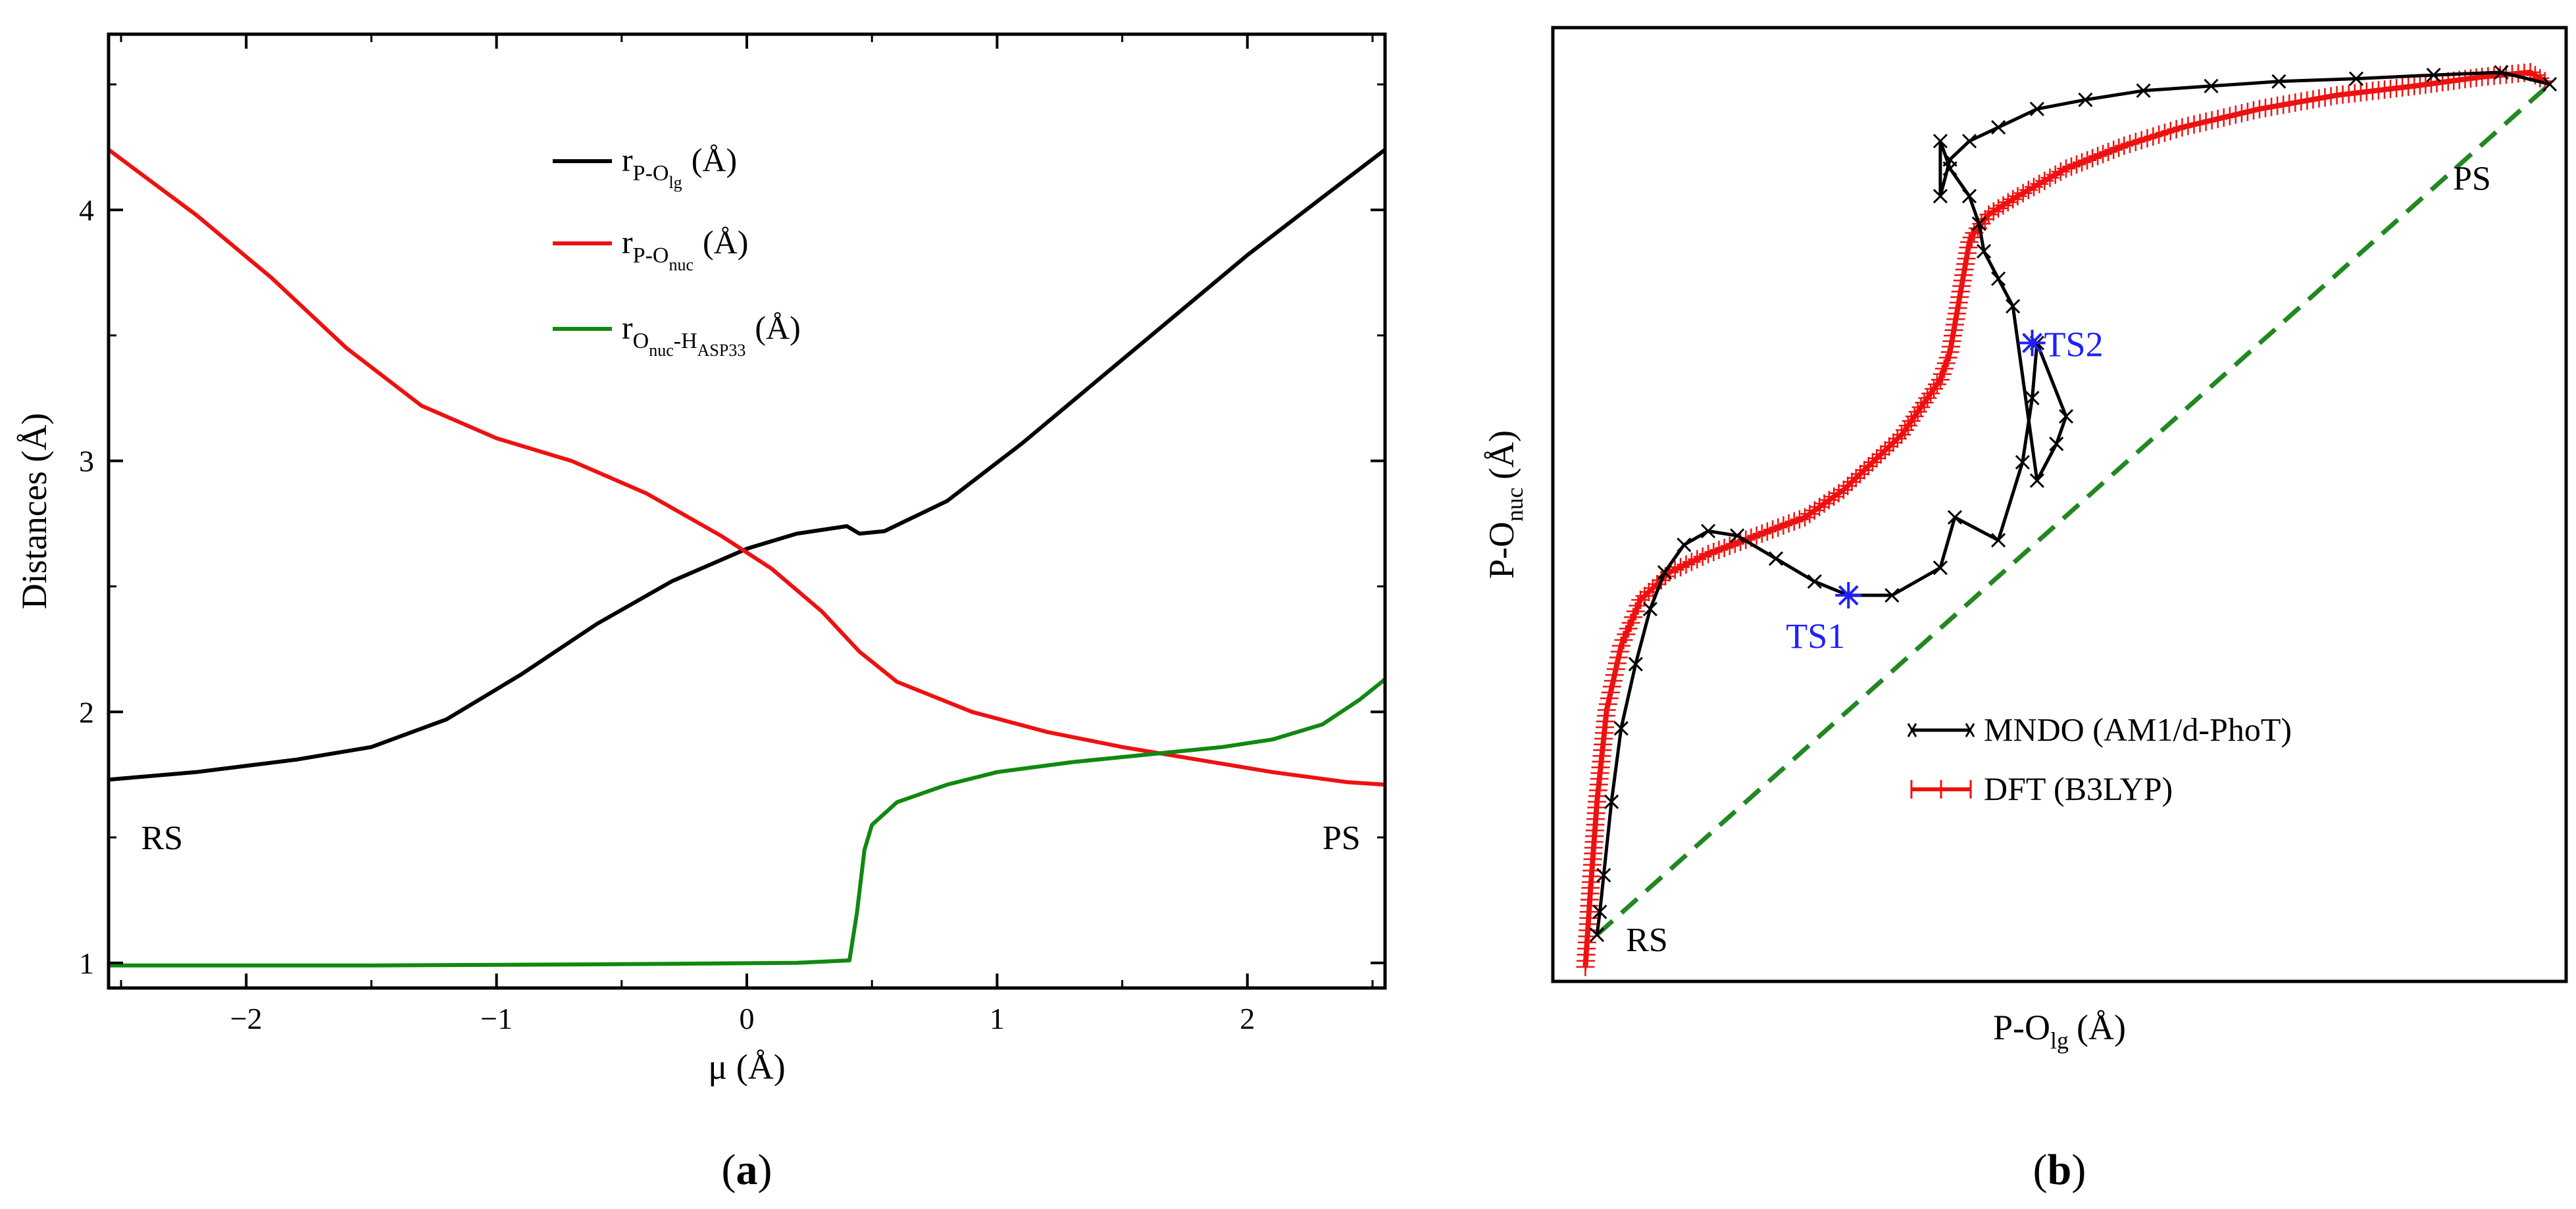 The width and height of the screenshot is (2576, 1209). I want to click on legend-label-sub2: -H, so click(686, 341).